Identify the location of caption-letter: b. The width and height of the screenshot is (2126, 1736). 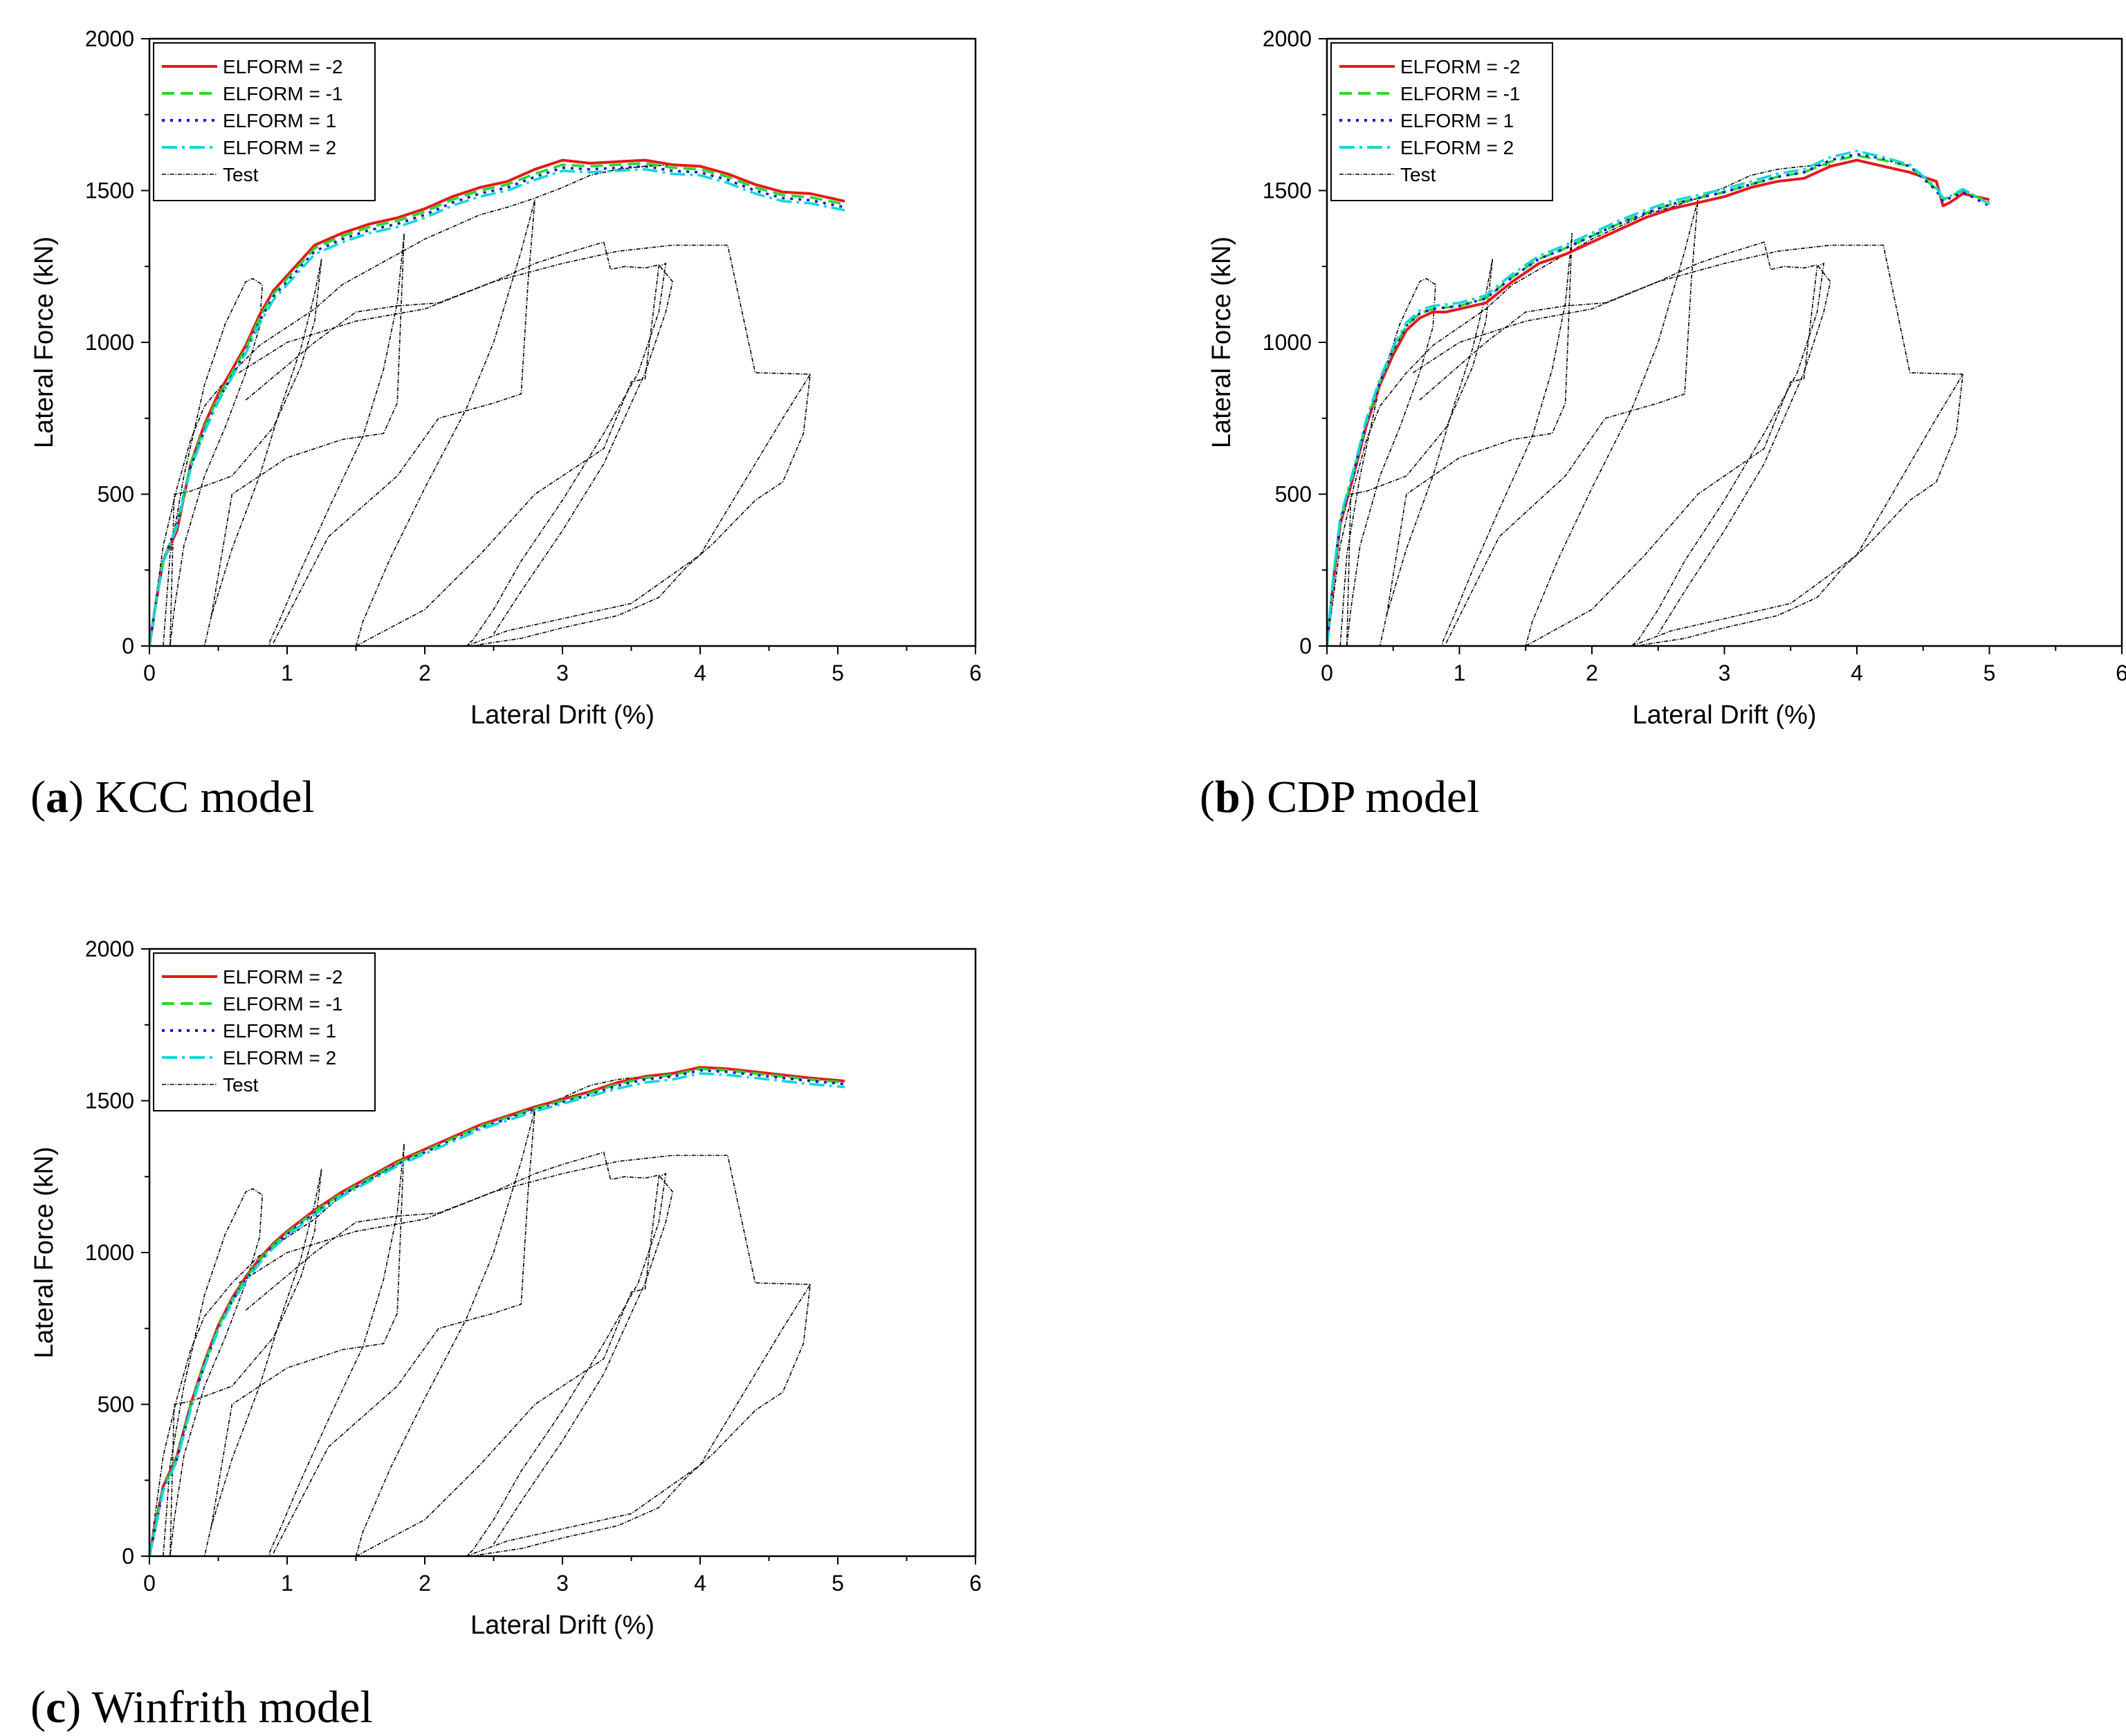
(1228, 797).